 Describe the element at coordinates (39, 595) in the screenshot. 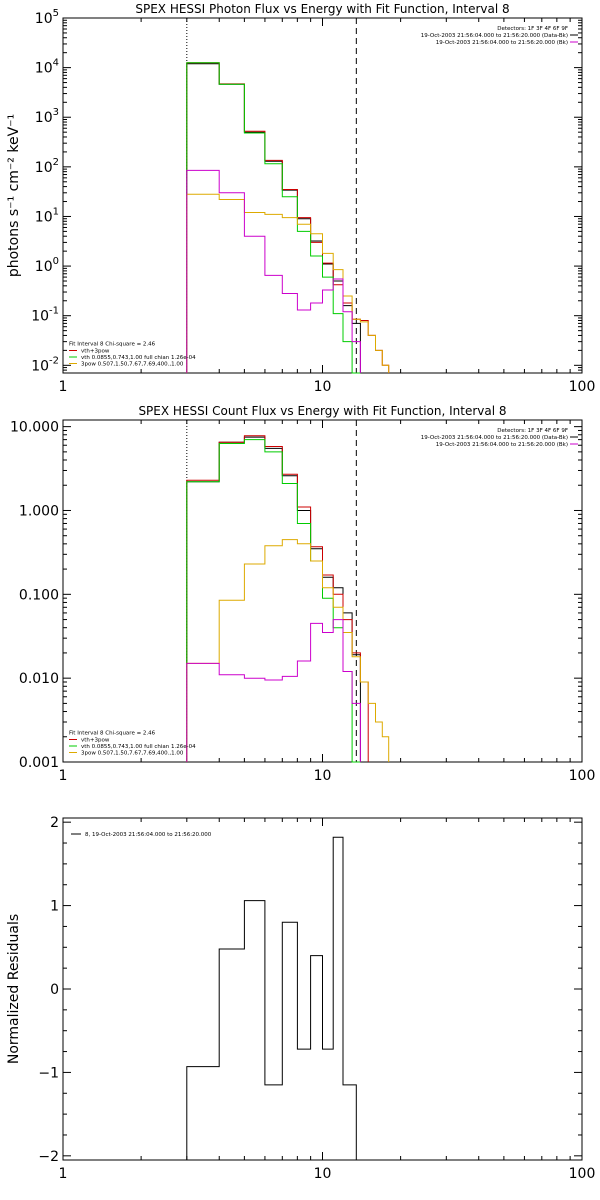

I see `y-tick-label: 0.100` at that location.